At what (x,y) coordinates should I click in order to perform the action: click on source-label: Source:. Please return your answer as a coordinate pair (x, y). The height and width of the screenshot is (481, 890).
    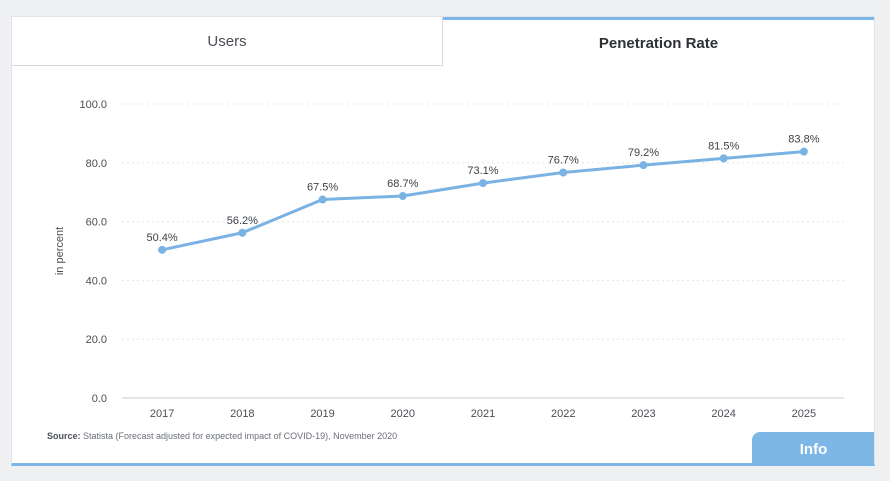
    Looking at the image, I should click on (64, 436).